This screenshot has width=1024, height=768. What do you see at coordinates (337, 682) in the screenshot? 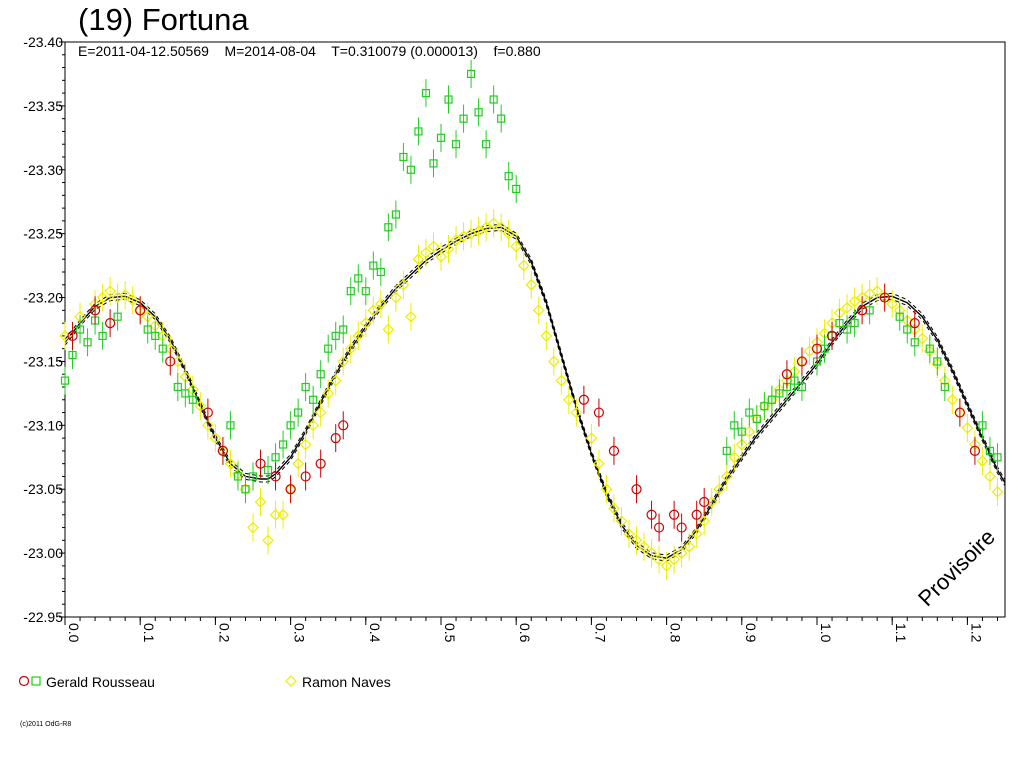
I see `legend-item-ramon-naves: Ramon Naves` at bounding box center [337, 682].